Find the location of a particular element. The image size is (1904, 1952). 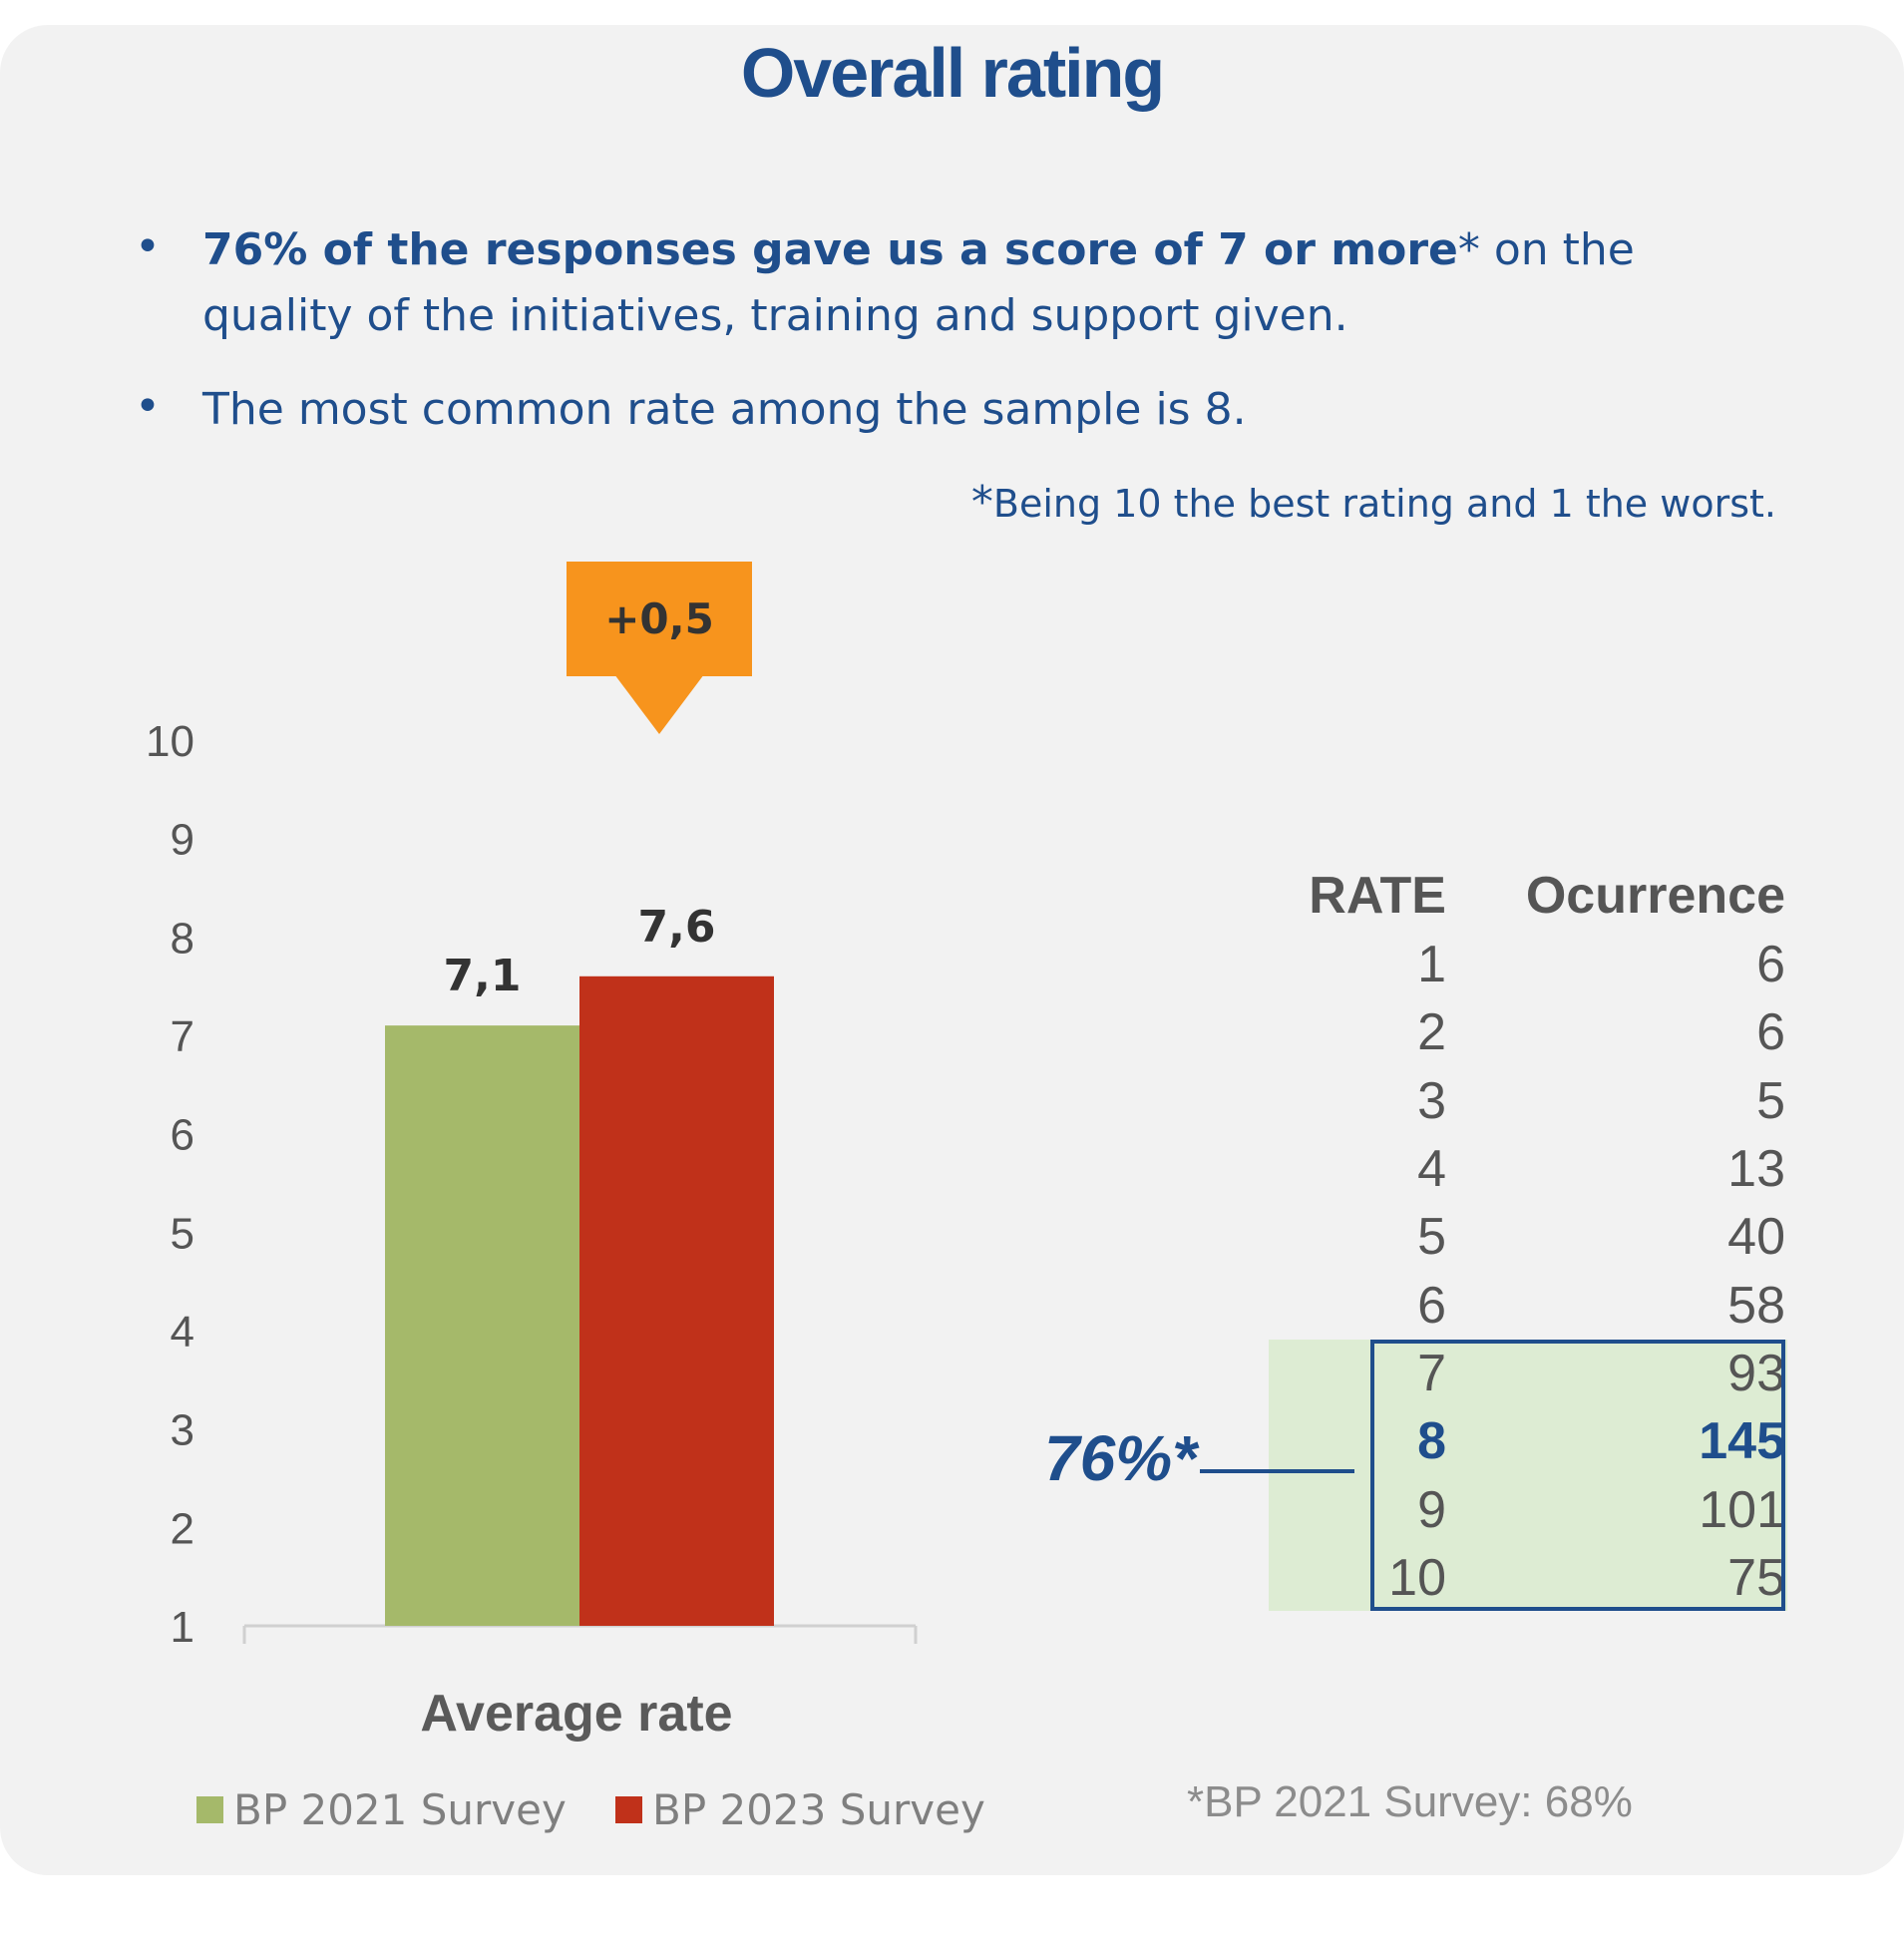

table-cell-occurrence: 5 is located at coordinates (1770, 1100).